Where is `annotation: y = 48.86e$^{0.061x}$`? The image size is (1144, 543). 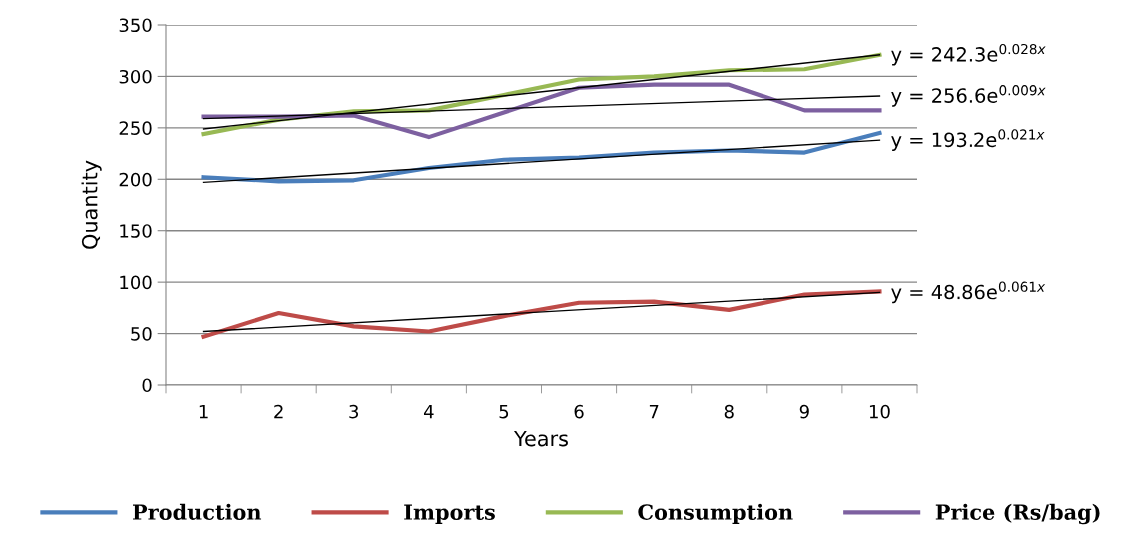
annotation: y = 48.86e$^{0.061x}$ is located at coordinates (968, 292).